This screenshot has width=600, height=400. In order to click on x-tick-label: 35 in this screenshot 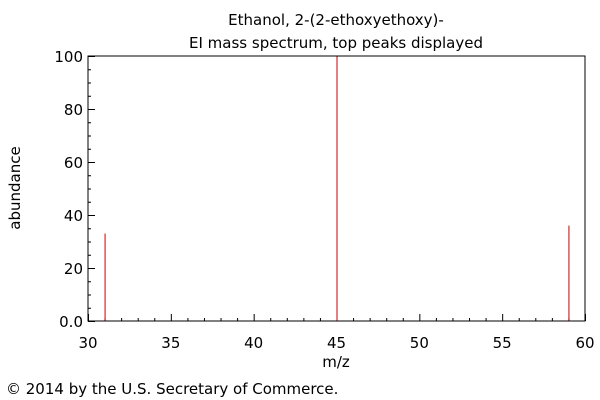, I will do `click(170, 343)`.